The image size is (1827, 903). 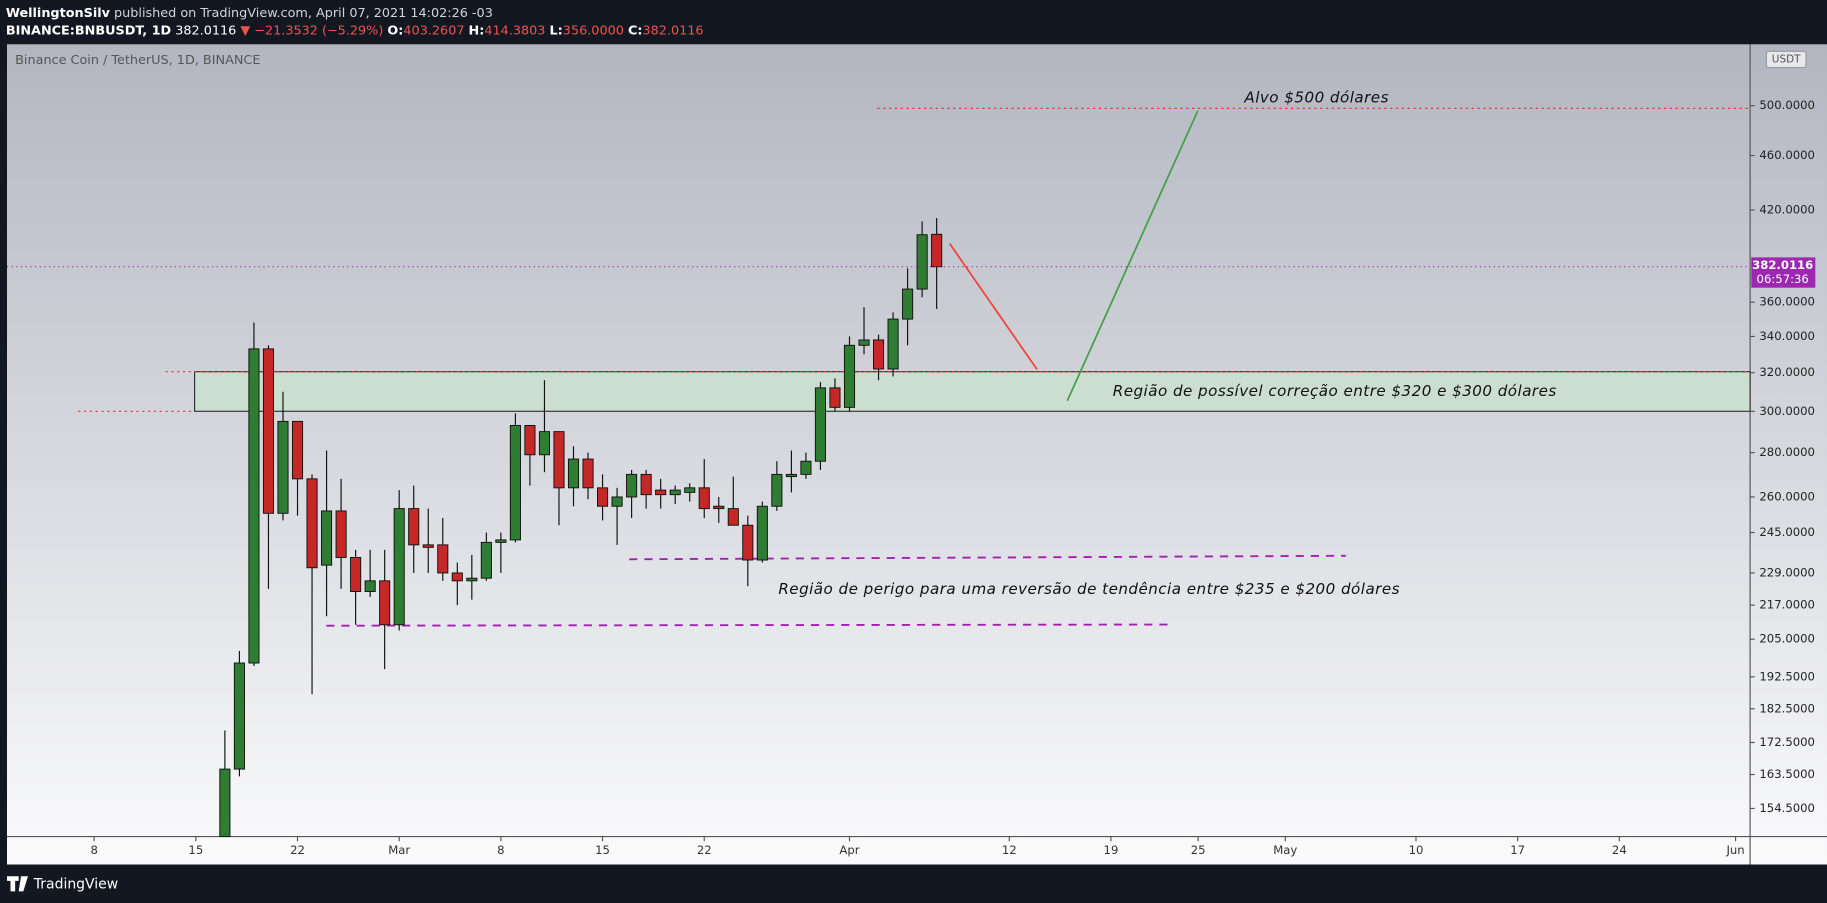 What do you see at coordinates (635, 30) in the screenshot?
I see `ohlc-key: C:` at bounding box center [635, 30].